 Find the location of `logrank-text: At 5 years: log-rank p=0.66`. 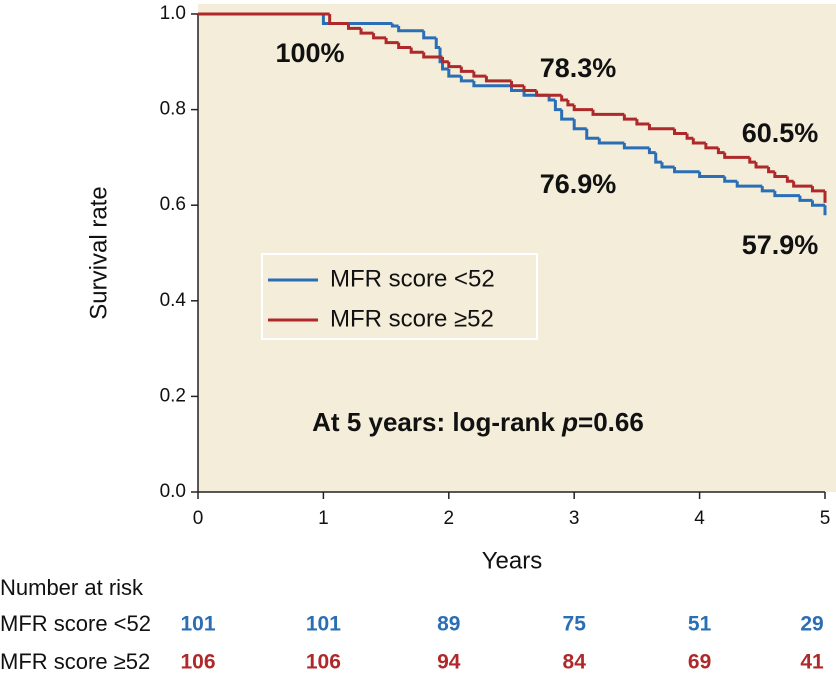

logrank-text: At 5 years: log-rank p=0.66 is located at coordinates (478, 422).